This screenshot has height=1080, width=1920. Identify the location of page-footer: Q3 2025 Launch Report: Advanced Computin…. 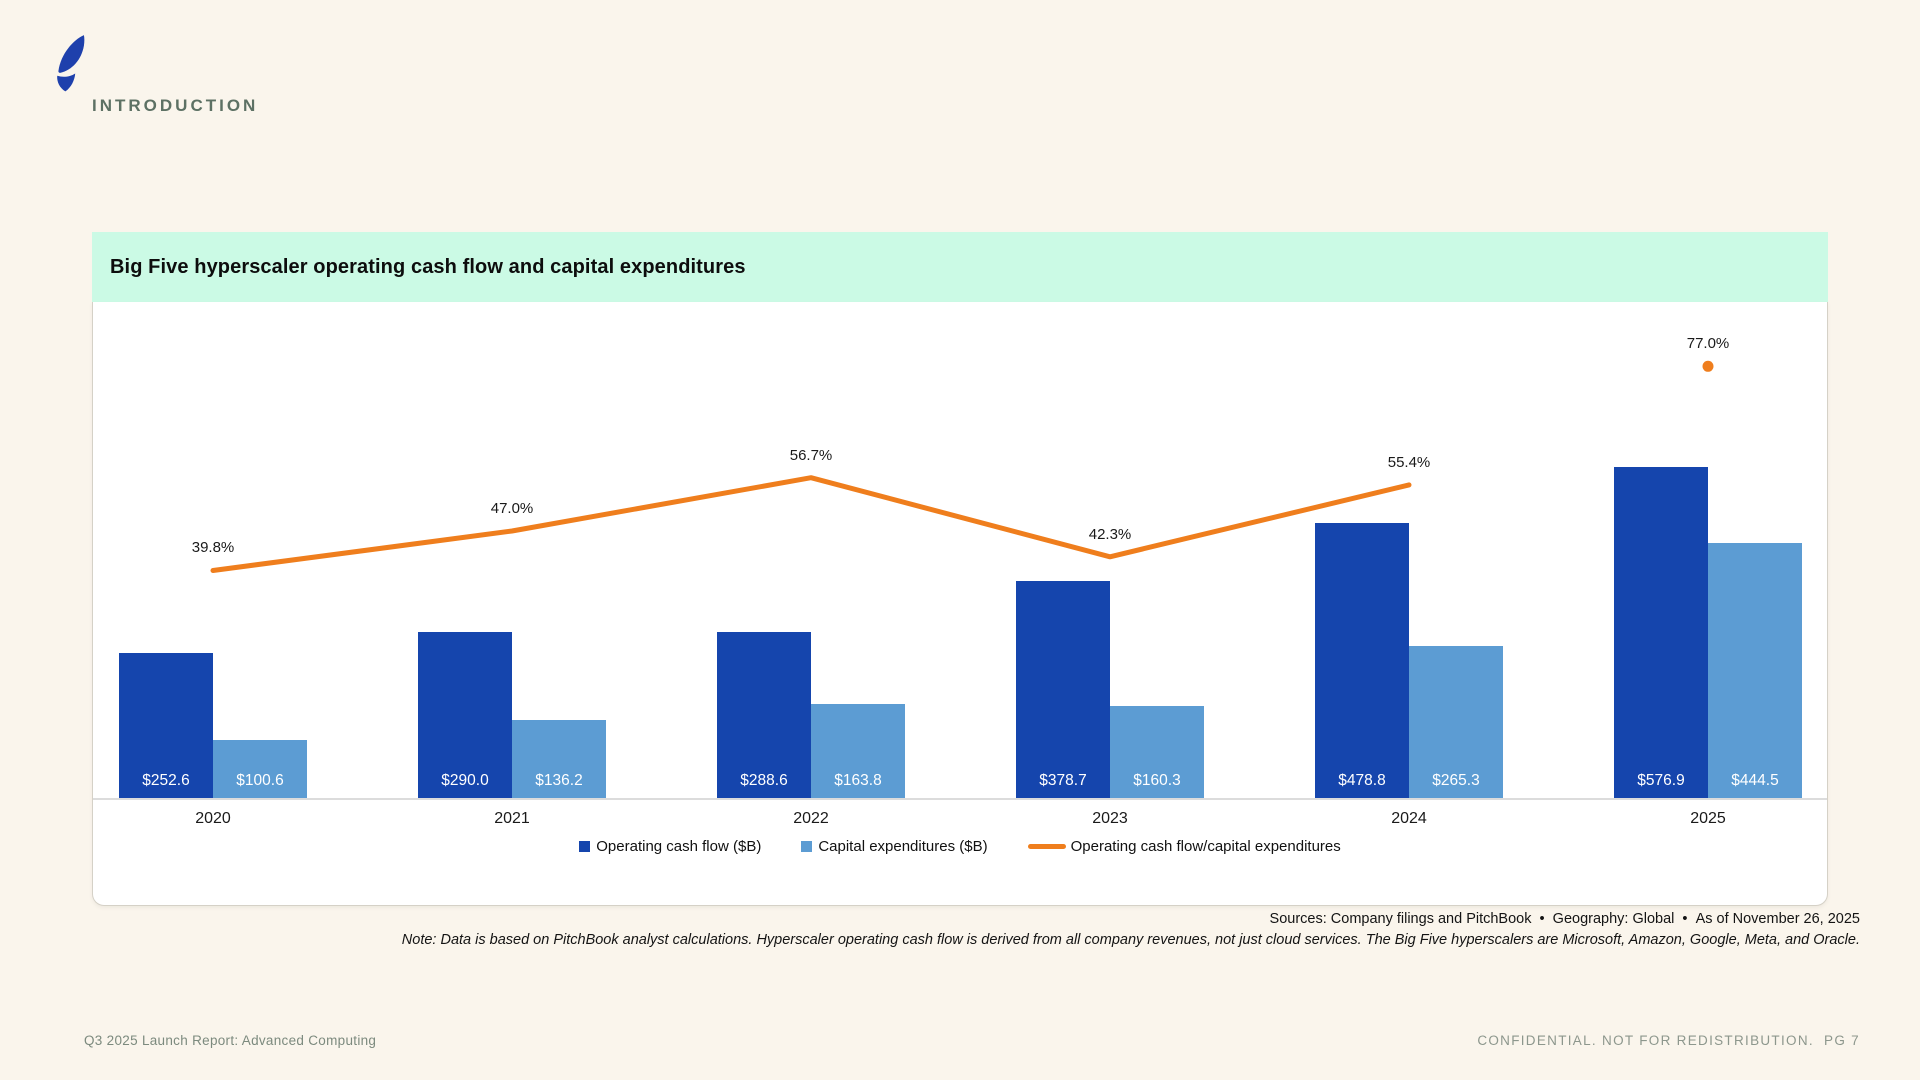
(972, 1040).